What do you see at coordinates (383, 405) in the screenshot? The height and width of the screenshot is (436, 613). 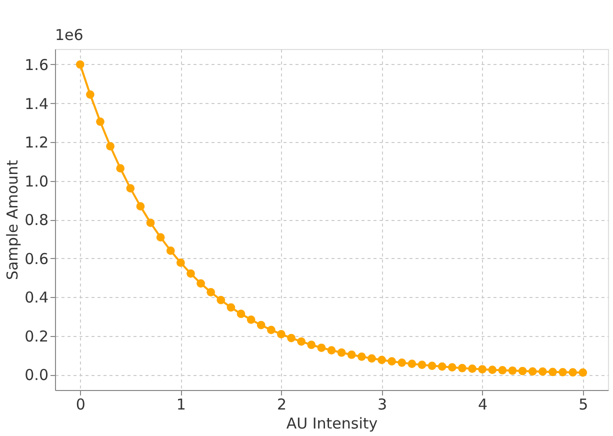 I see `x-tick-label: 3` at bounding box center [383, 405].